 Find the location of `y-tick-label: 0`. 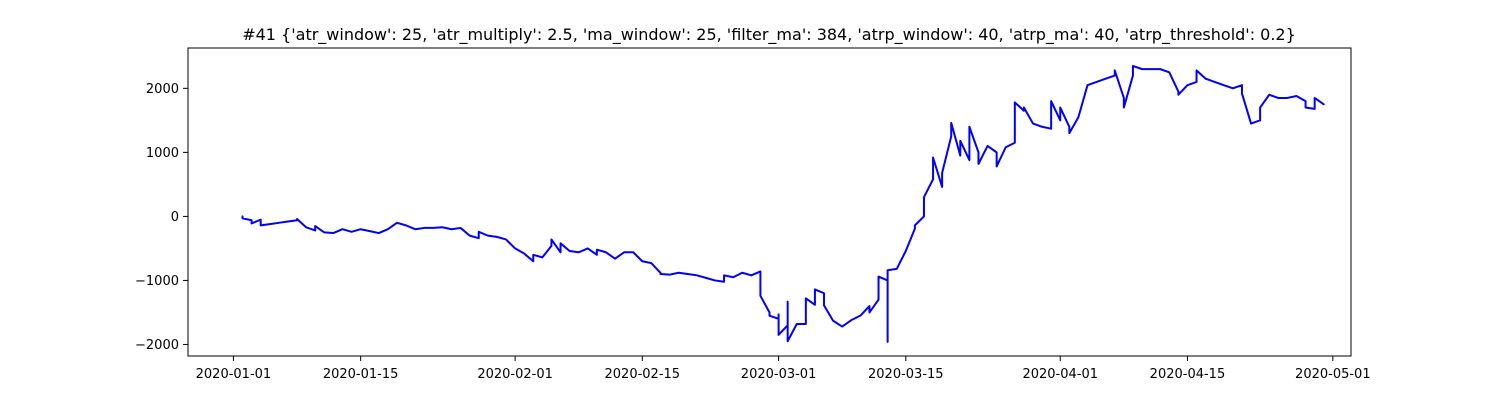

y-tick-label: 0 is located at coordinates (175, 217).